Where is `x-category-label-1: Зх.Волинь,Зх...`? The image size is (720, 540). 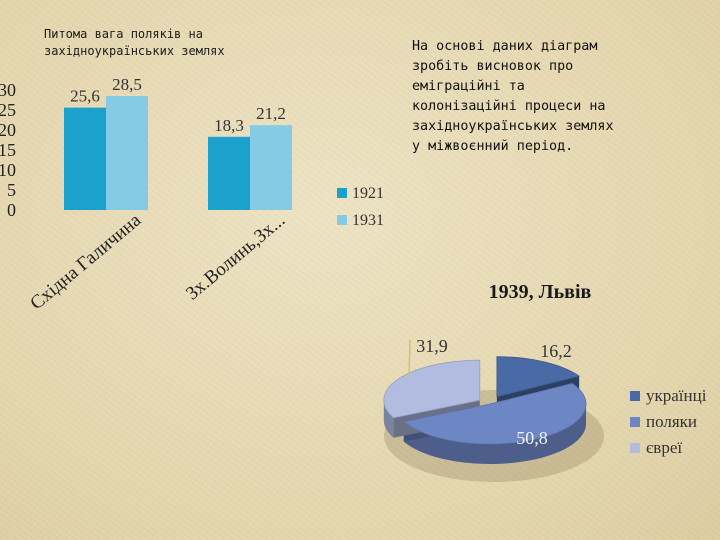 x-category-label-1: Зх.Волинь,Зх... is located at coordinates (235, 257).